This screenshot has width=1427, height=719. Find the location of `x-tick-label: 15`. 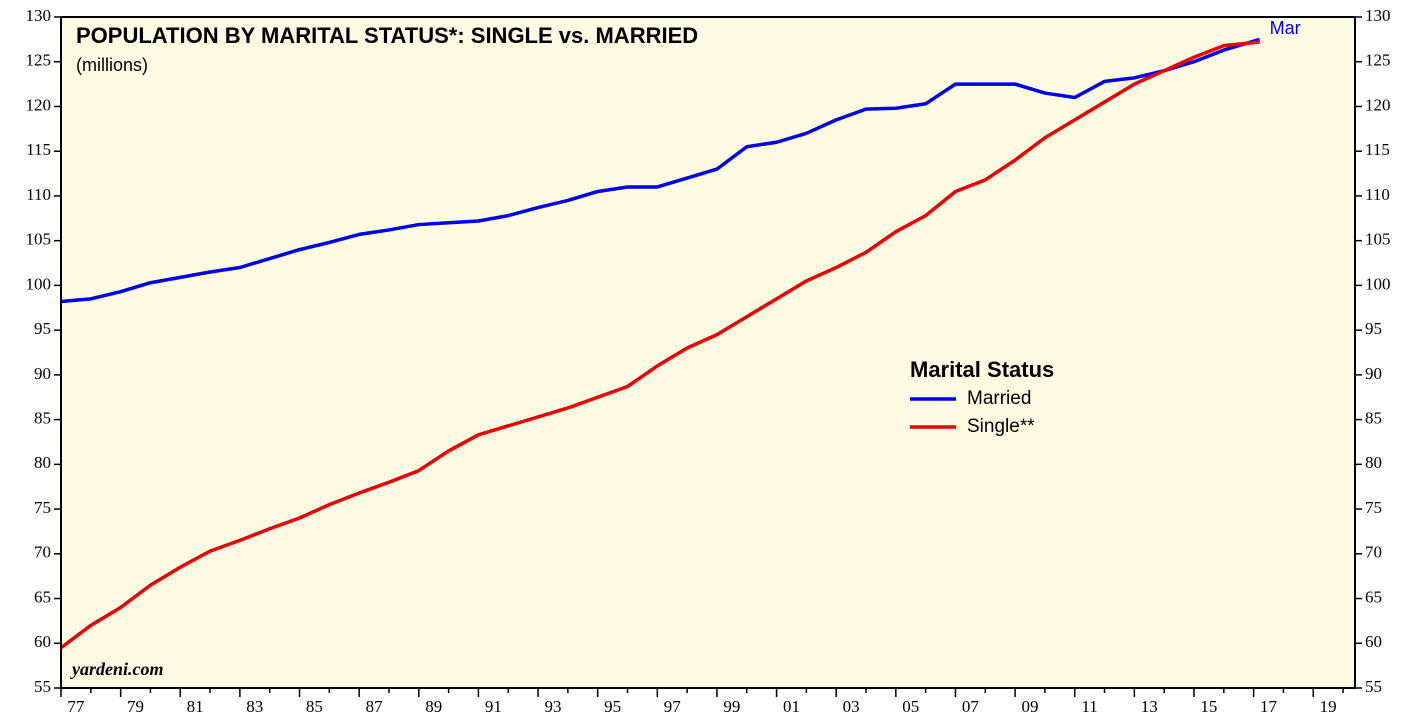

x-tick-label: 15 is located at coordinates (1208, 706).